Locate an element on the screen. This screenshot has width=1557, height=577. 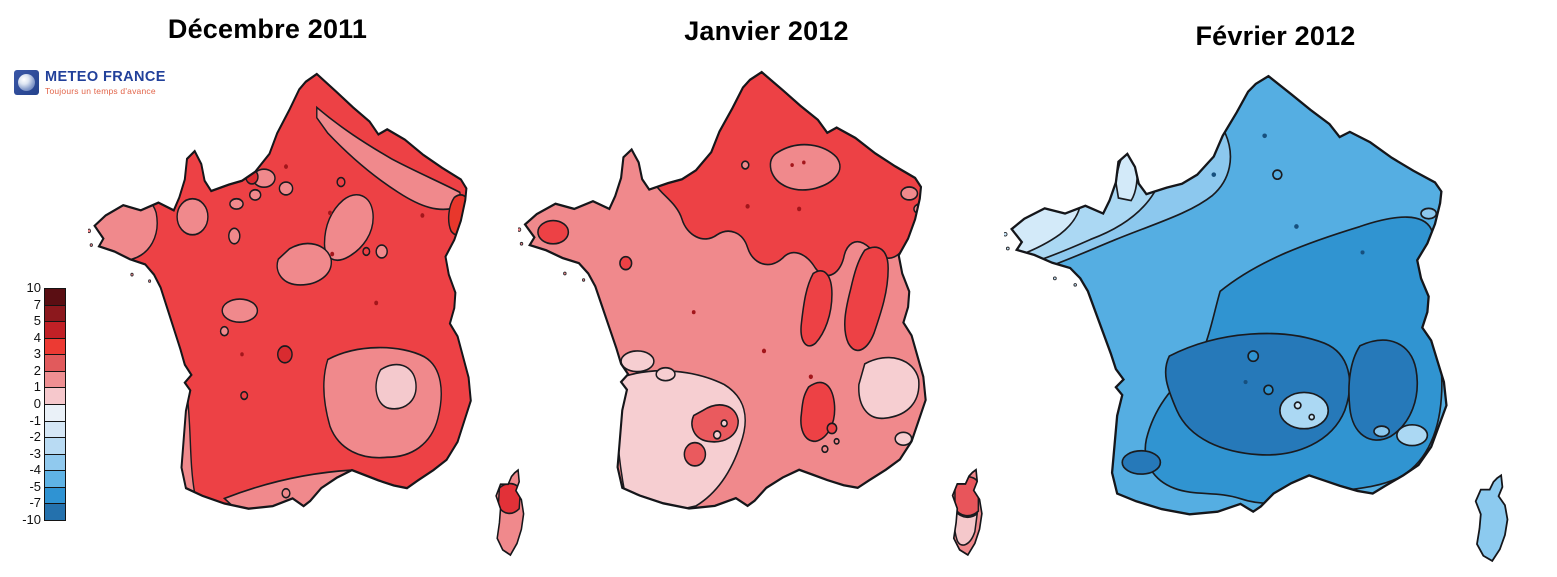
logo-tagline: Toujours un temps d'avance is located at coordinates (100, 90).